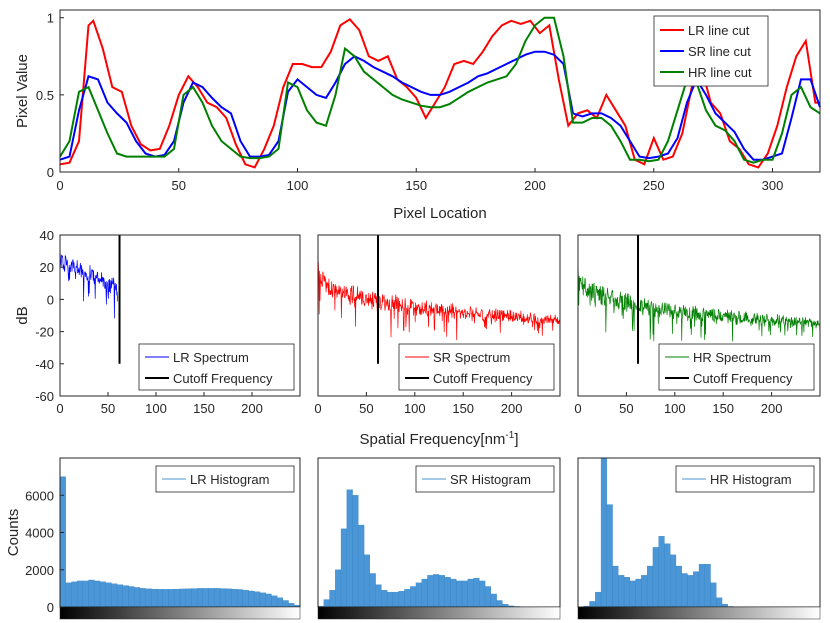  Describe the element at coordinates (433, 439) in the screenshot. I see `x-axis-label-main: Spatial Frequency[nm` at that location.